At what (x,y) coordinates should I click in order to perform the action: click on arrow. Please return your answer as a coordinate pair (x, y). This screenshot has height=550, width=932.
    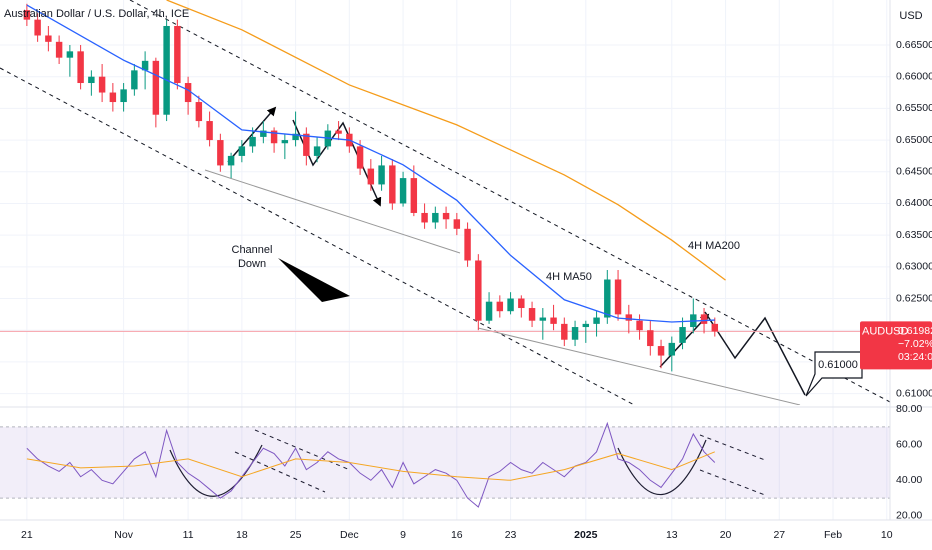
    Looking at the image, I should click on (252, 134).